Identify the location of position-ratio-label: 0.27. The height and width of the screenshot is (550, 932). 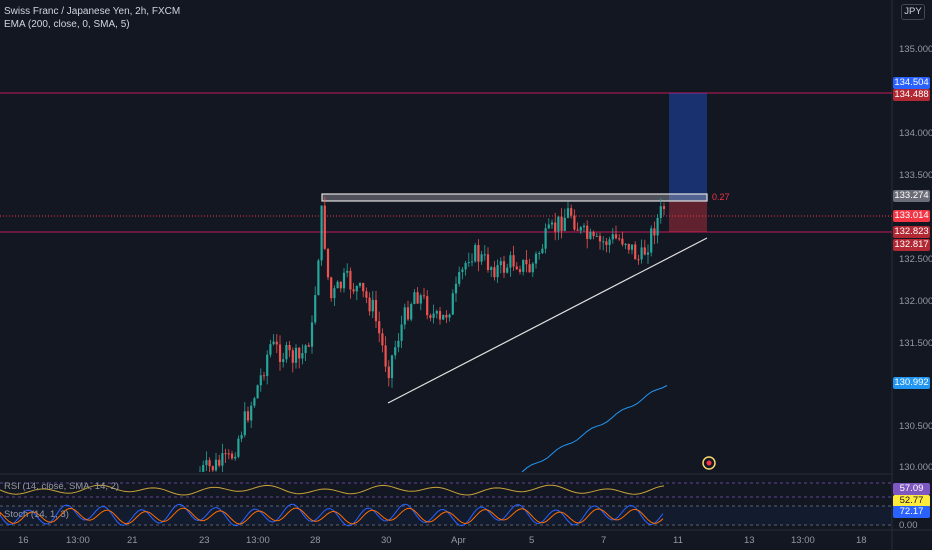
(721, 197).